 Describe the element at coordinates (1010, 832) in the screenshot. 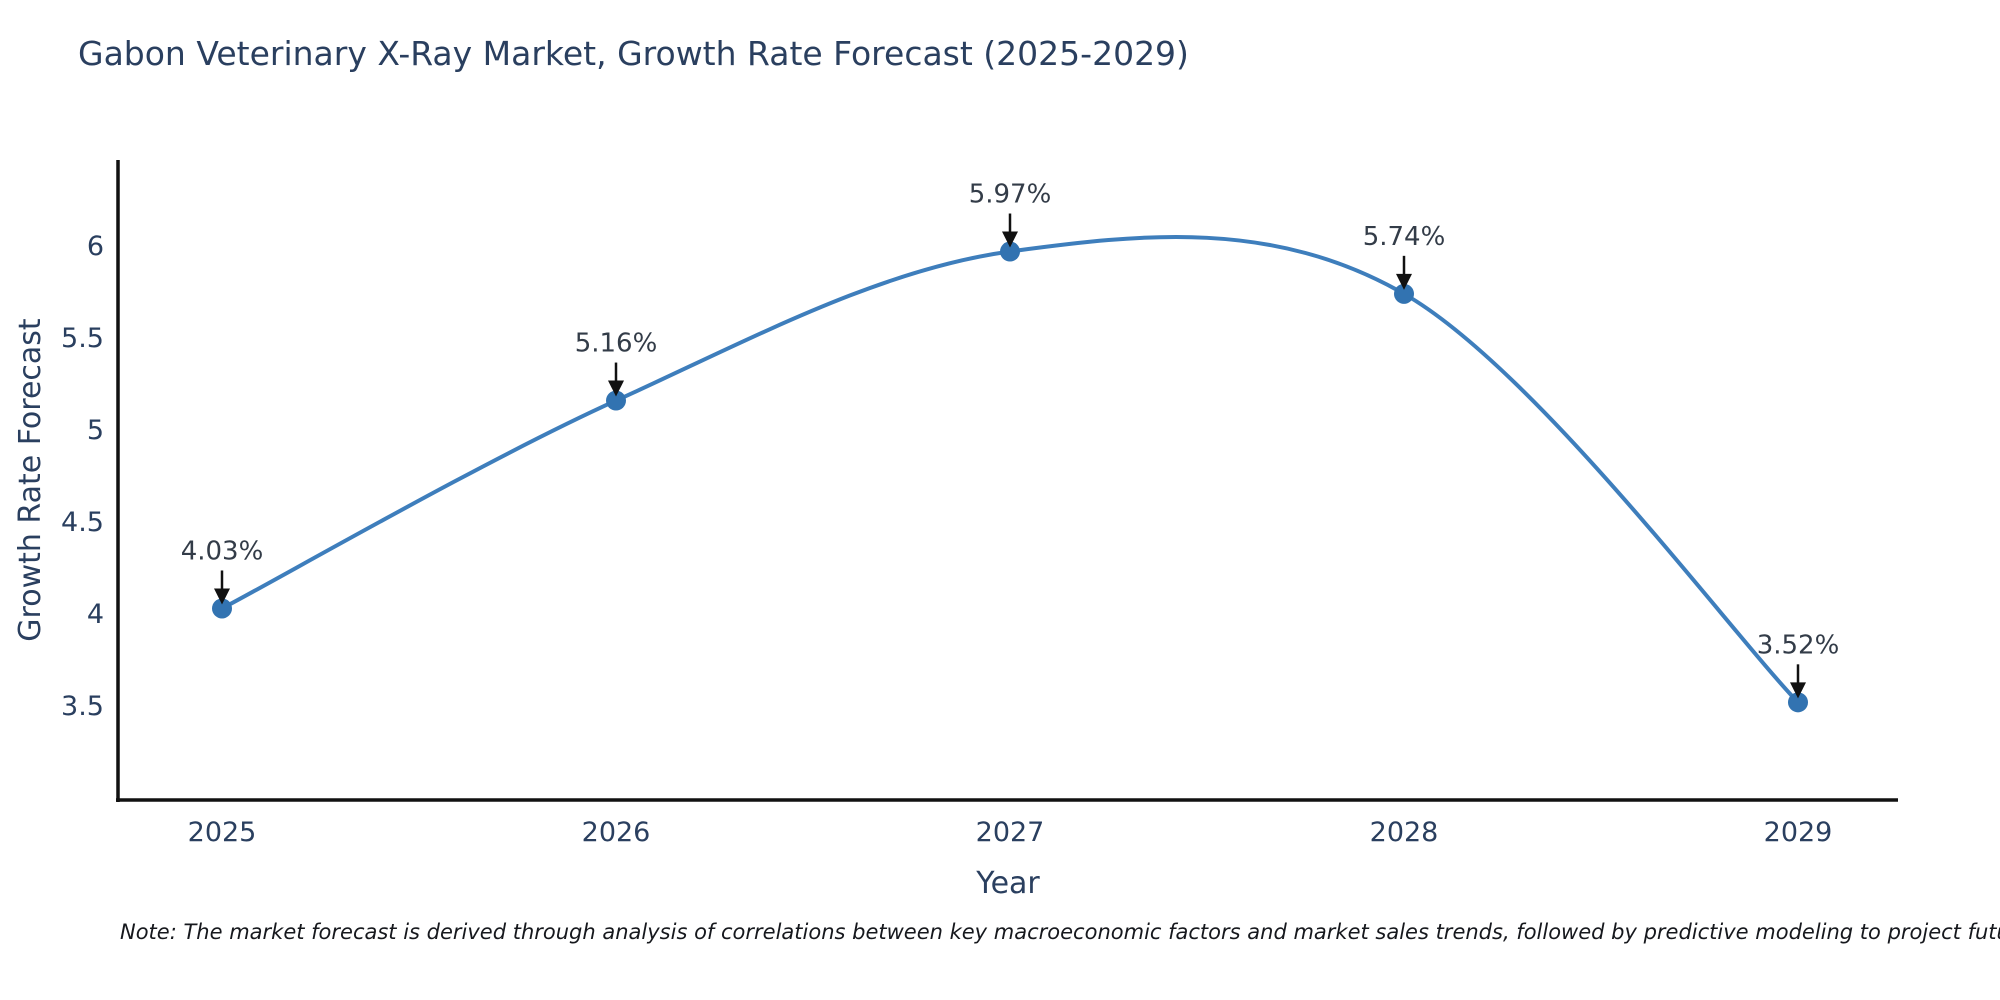

I see `x-tick-label: 2027` at that location.